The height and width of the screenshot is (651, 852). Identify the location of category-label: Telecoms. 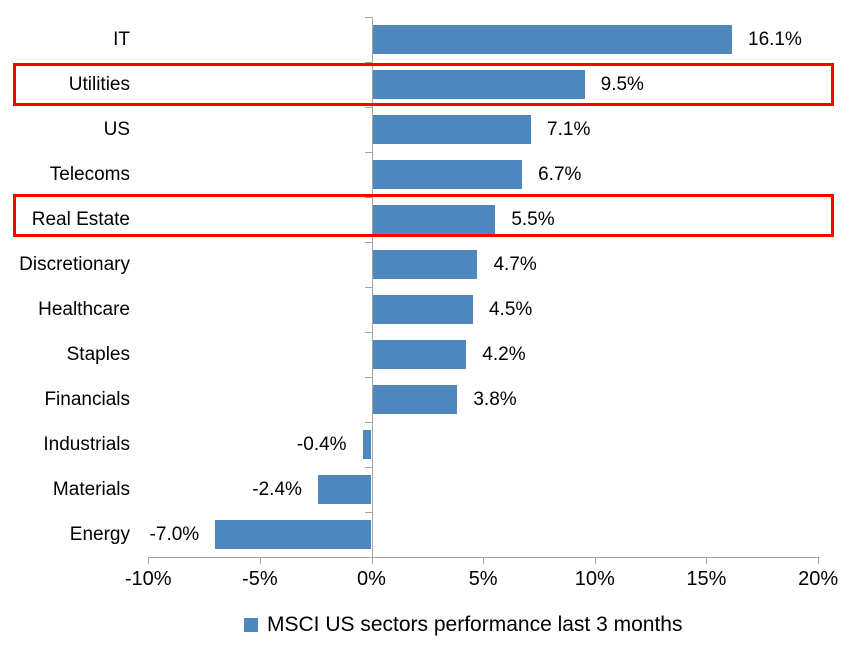
(89, 174).